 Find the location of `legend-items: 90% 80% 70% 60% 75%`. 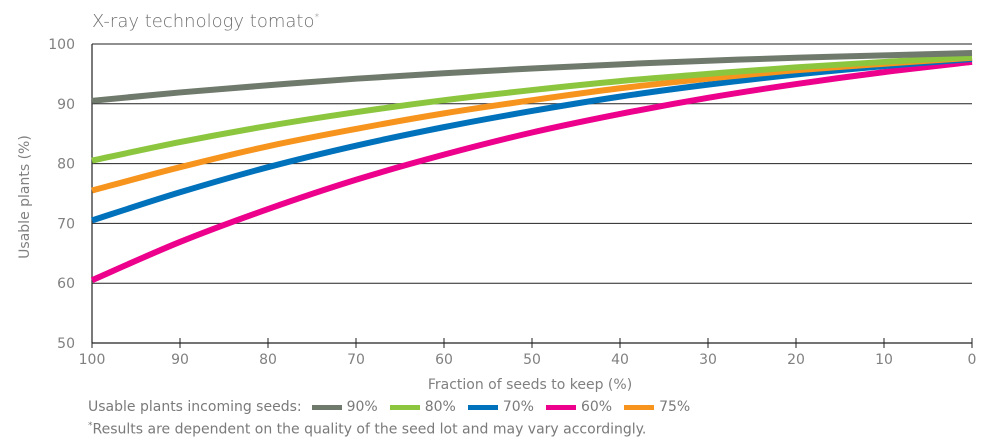

legend-items: 90% 80% 70% 60% 75% is located at coordinates (507, 407).